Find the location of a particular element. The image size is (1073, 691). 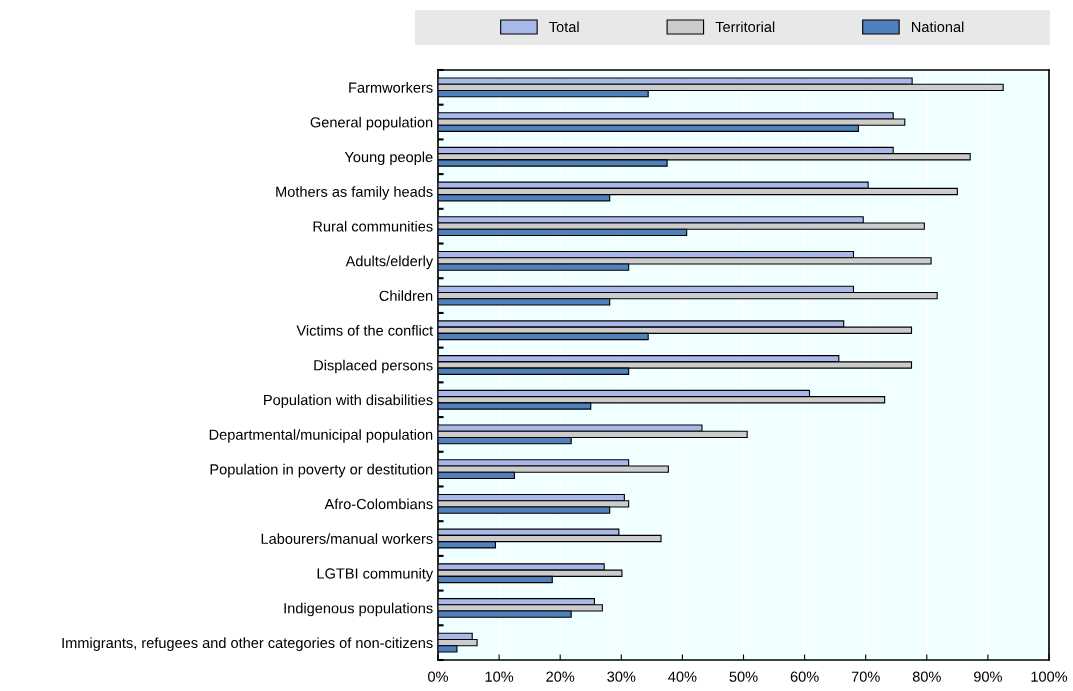

y-tick-label: Adults/elderly is located at coordinates (389, 262).